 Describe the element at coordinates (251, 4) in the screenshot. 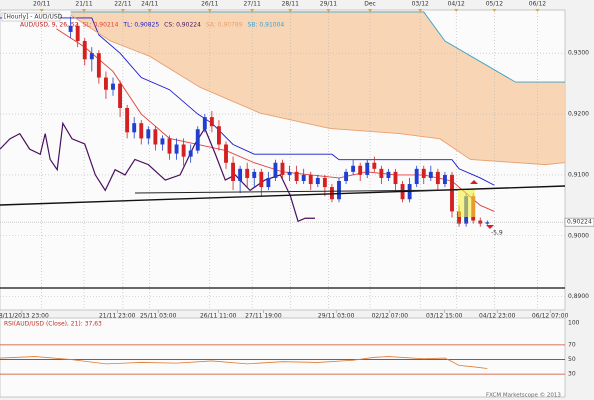

I see `x-tick-label-top: 27/11` at that location.